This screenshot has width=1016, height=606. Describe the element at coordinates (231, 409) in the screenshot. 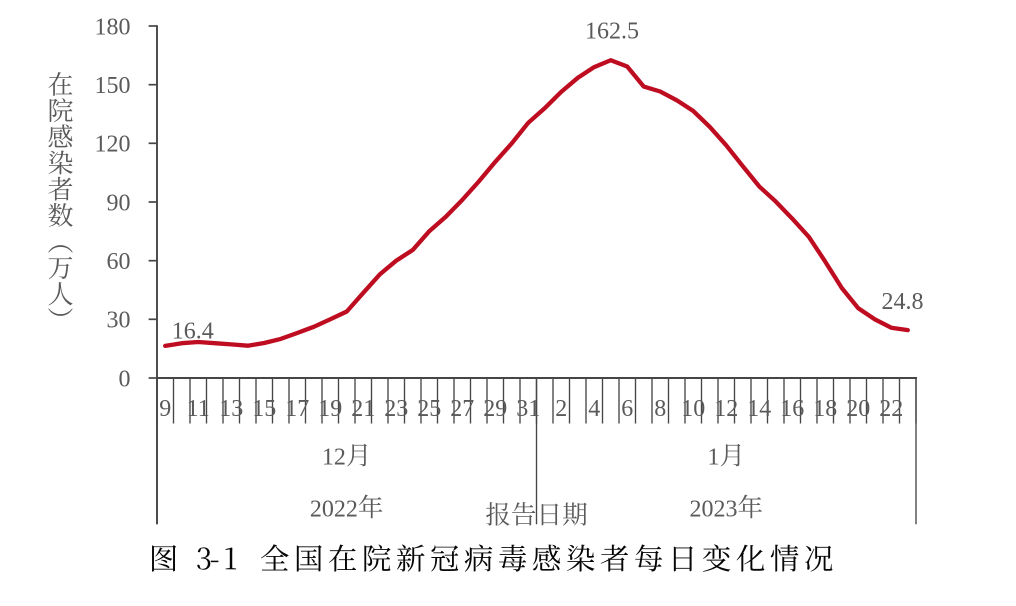

I see `svg-text: 13` at that location.